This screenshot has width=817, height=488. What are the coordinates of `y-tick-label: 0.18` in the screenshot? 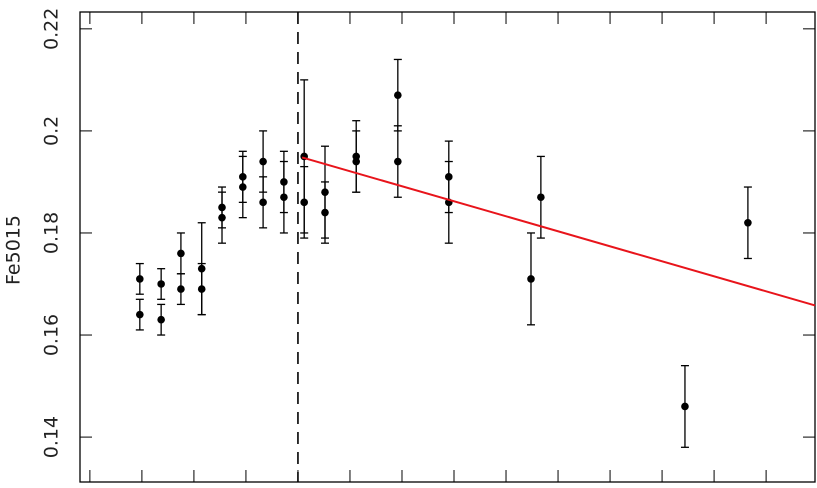 It's located at (52, 233).